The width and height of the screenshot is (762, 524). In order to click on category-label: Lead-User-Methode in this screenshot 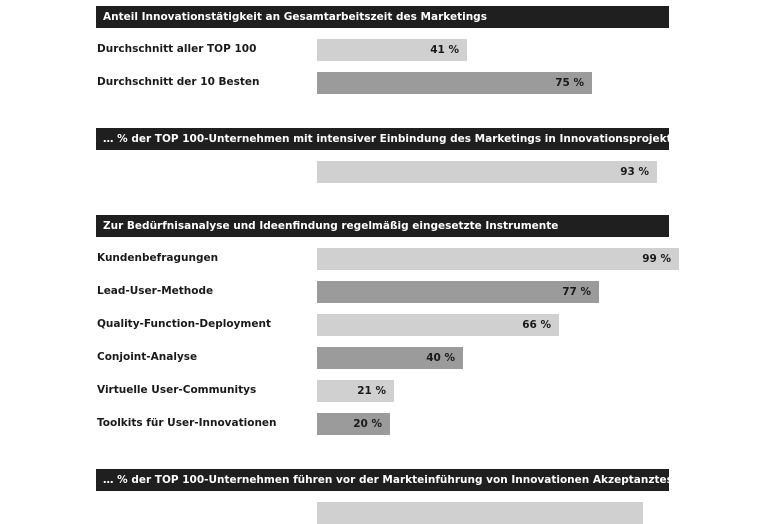, I will do `click(155, 291)`.